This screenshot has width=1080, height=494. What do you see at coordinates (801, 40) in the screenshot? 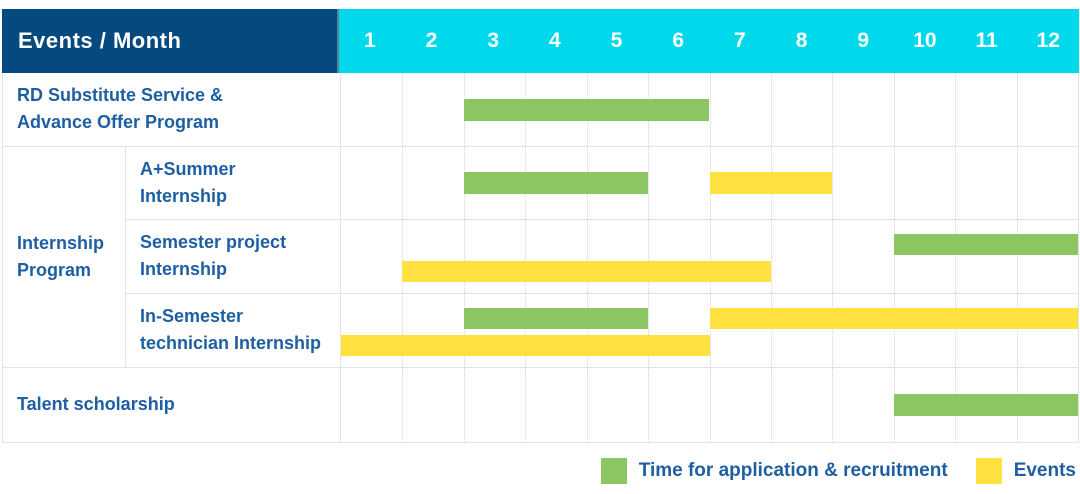
I see `month-header-cell: 8` at bounding box center [801, 40].